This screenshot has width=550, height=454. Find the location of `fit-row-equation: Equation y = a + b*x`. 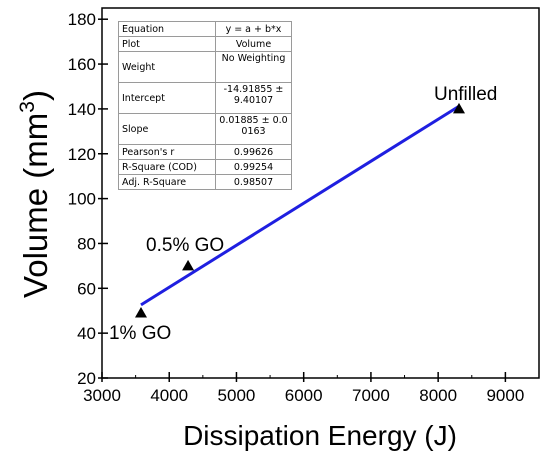

fit-row-equation: Equation y = a + b*x is located at coordinates (205, 29).